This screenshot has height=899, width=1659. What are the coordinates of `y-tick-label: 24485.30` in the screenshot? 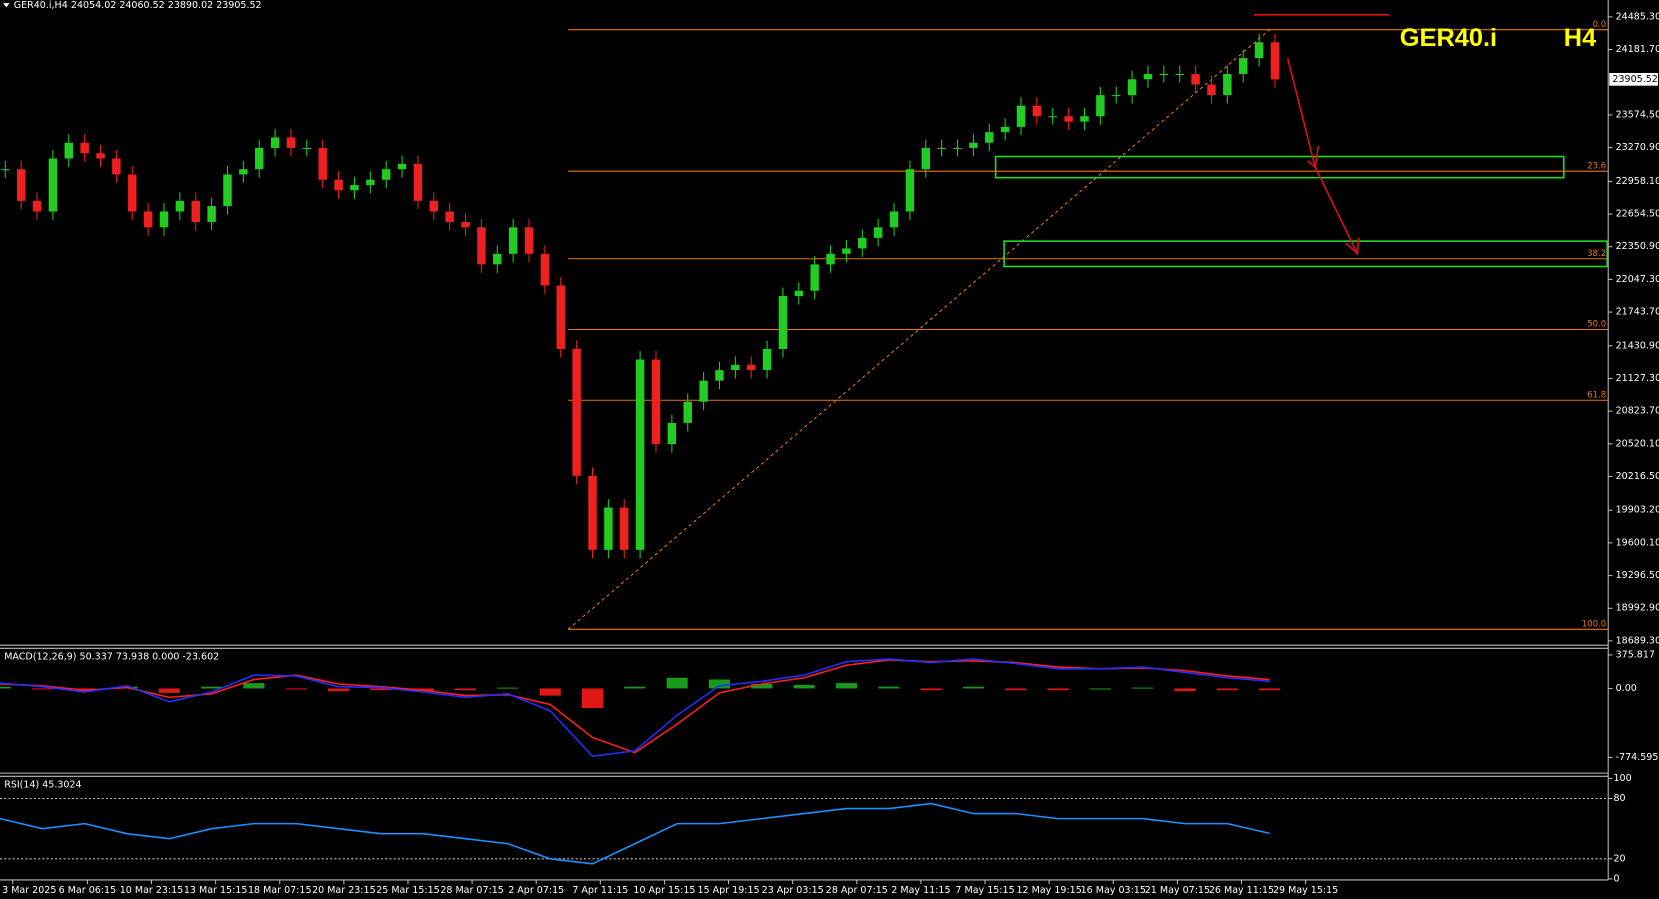 It's located at (1637, 16).